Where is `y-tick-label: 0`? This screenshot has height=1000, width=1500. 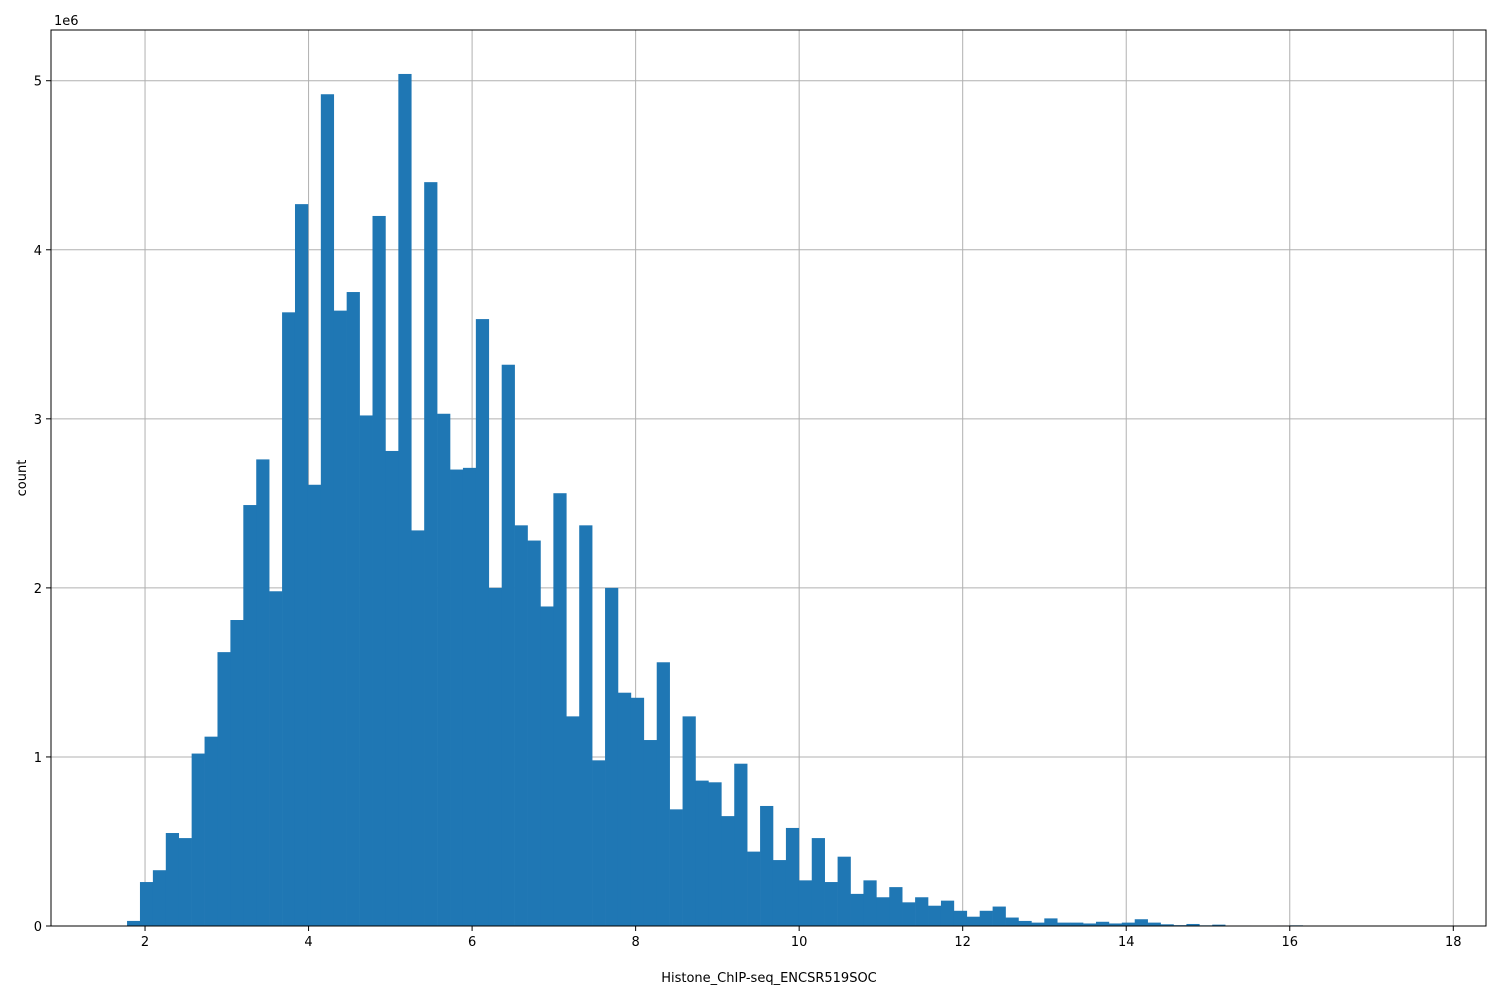
y-tick-label: 0 is located at coordinates (38, 927).